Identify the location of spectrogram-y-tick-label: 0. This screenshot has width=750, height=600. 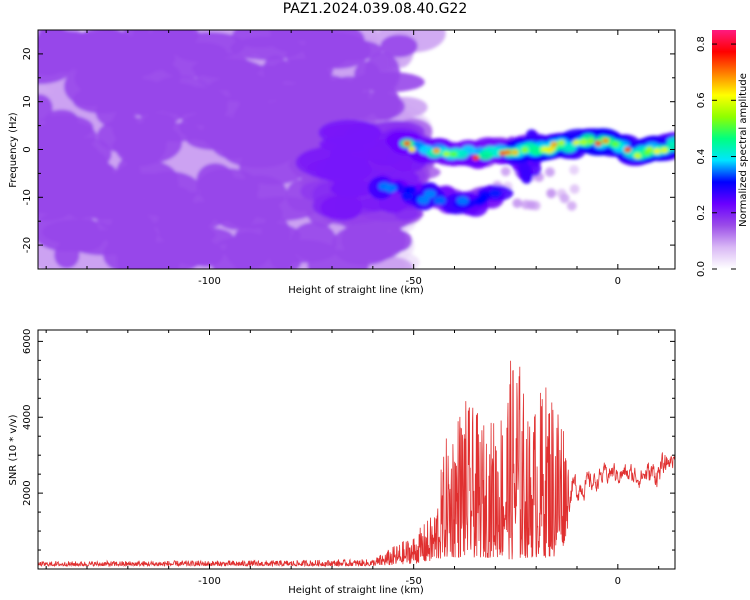
(27, 149).